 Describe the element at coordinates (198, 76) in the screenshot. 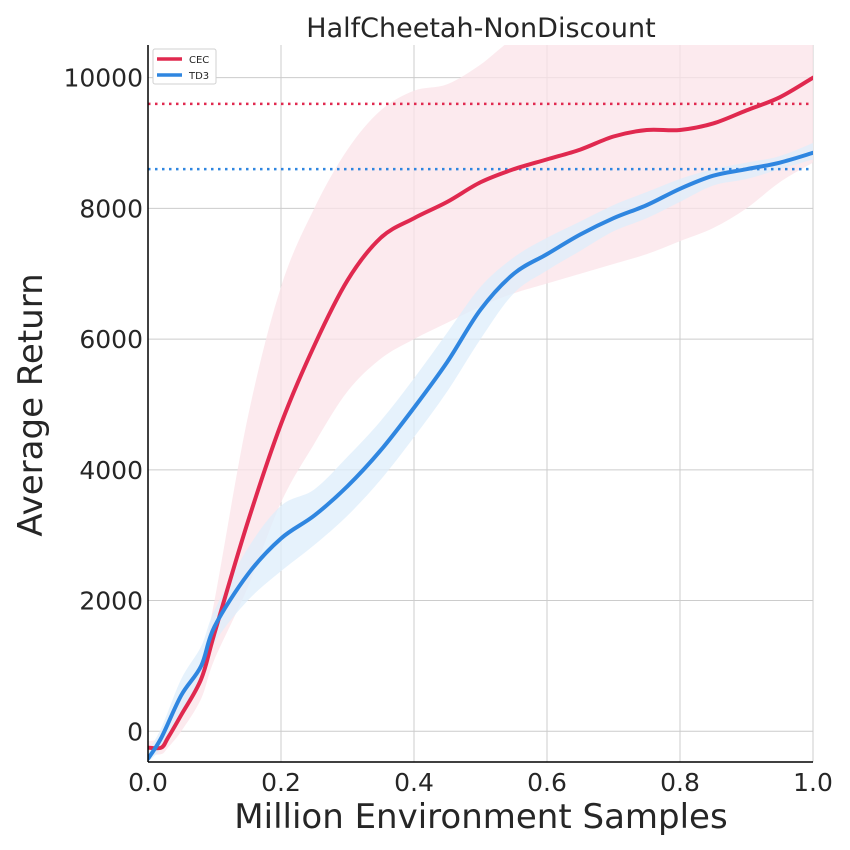

I see `legend-label-td3: TD3` at that location.